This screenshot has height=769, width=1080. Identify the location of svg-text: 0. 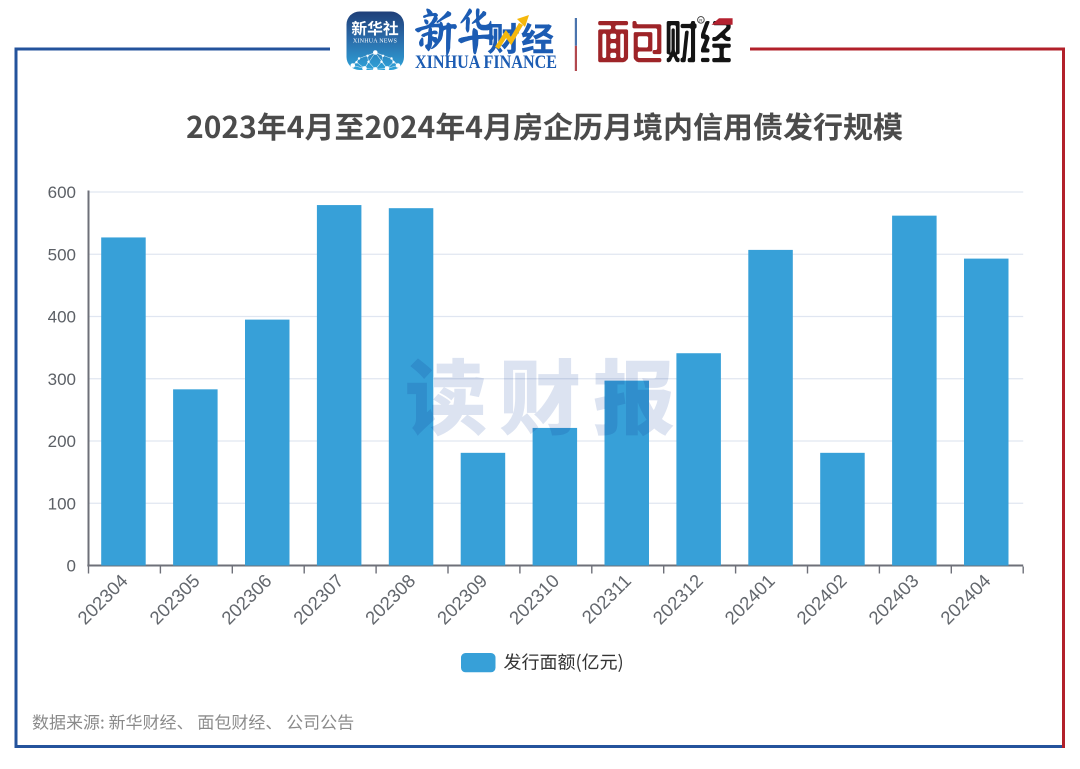
(71, 566).